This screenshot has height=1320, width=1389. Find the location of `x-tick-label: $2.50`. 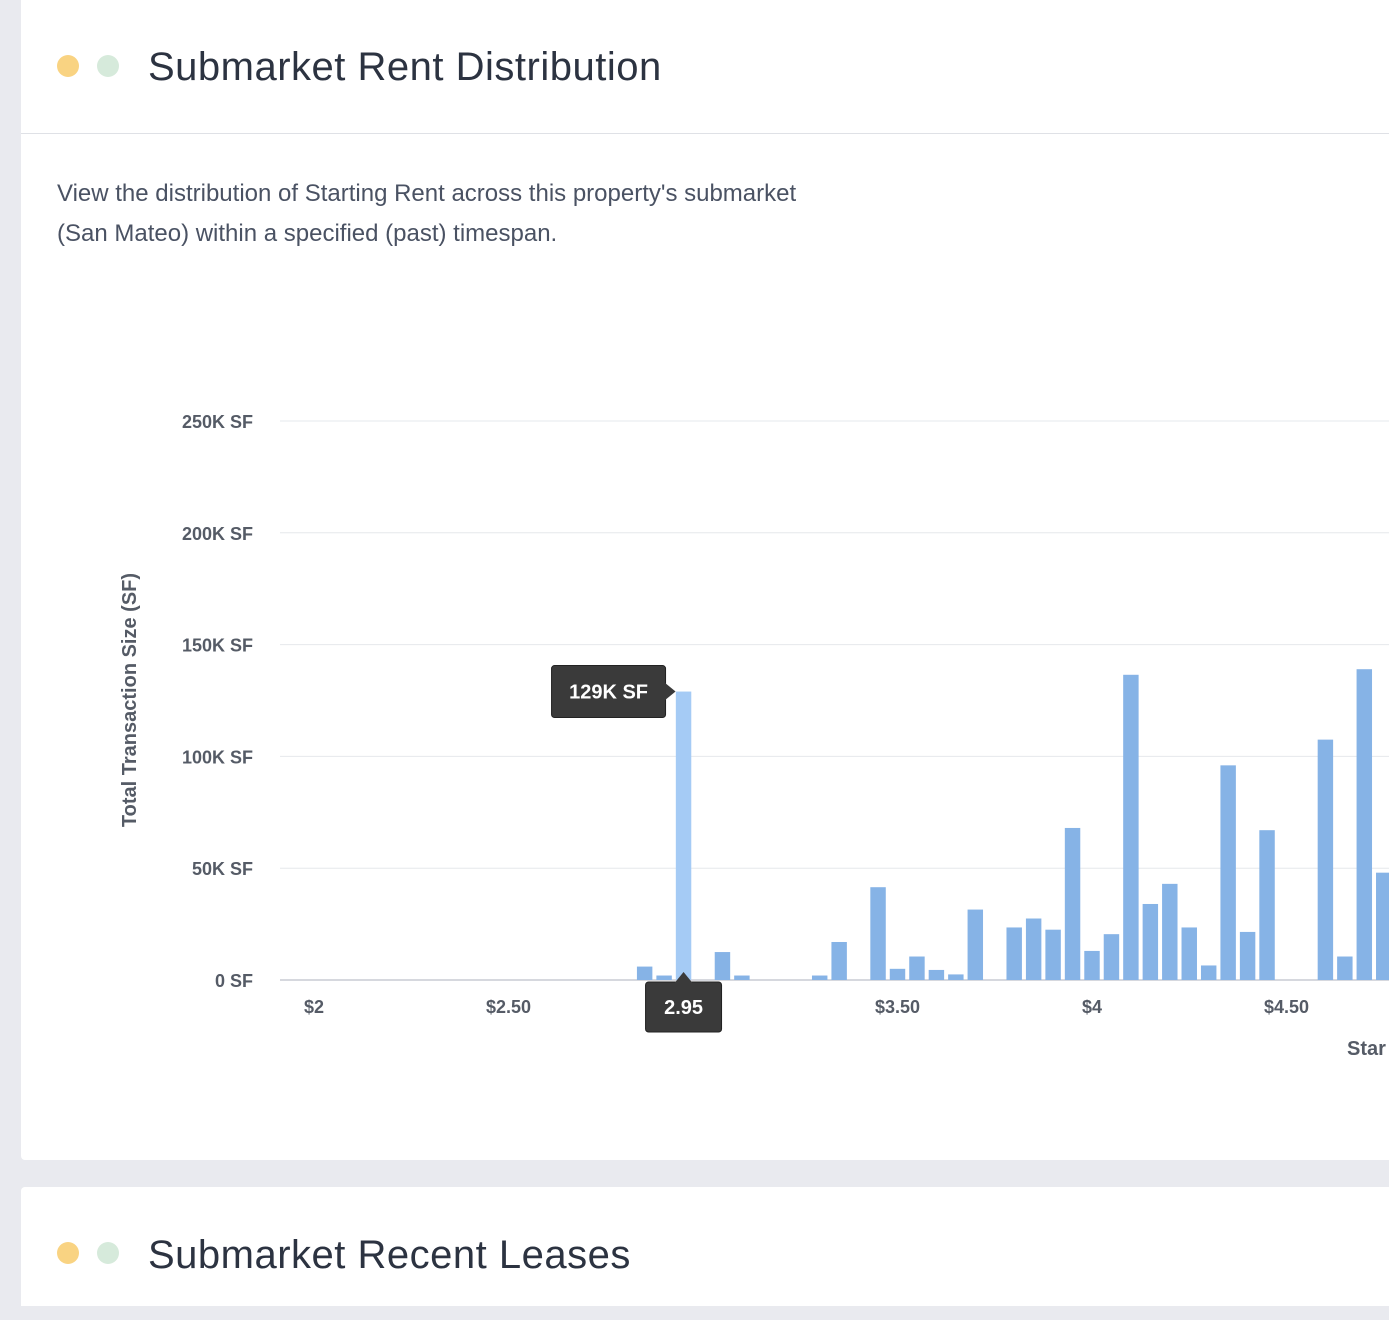

x-tick-label: $2.50 is located at coordinates (508, 1007).